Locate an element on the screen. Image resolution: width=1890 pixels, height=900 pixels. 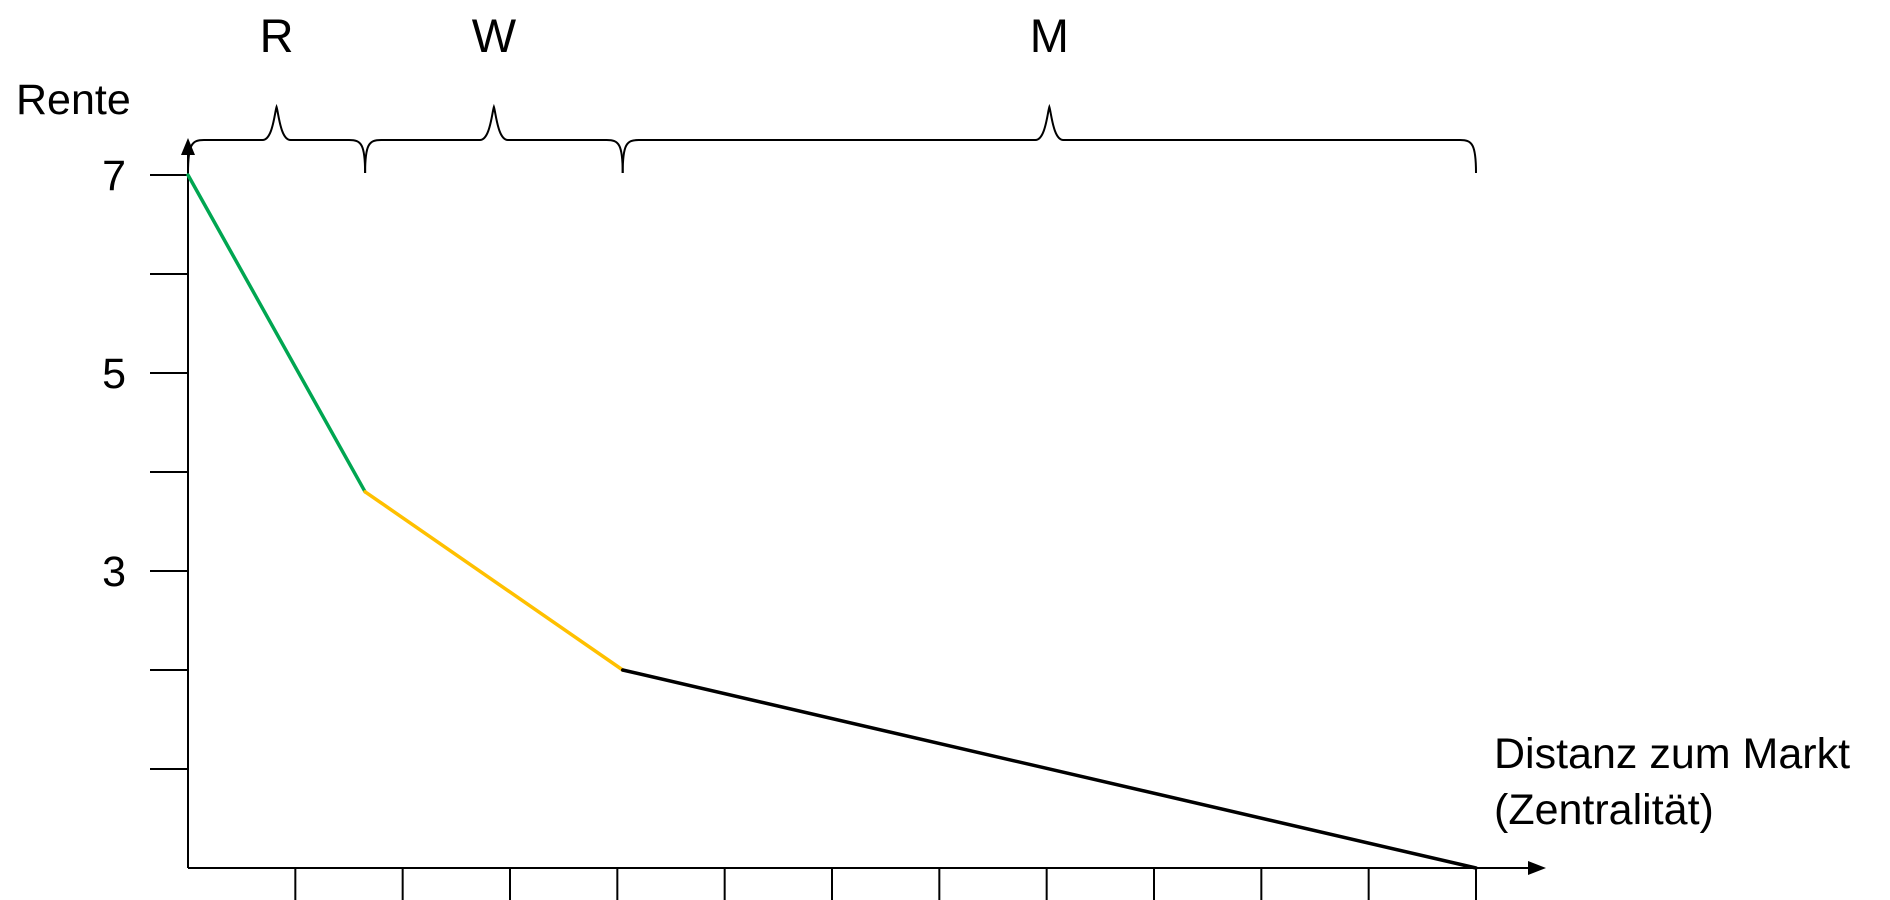
y-axis-arrow is located at coordinates (188, 146).